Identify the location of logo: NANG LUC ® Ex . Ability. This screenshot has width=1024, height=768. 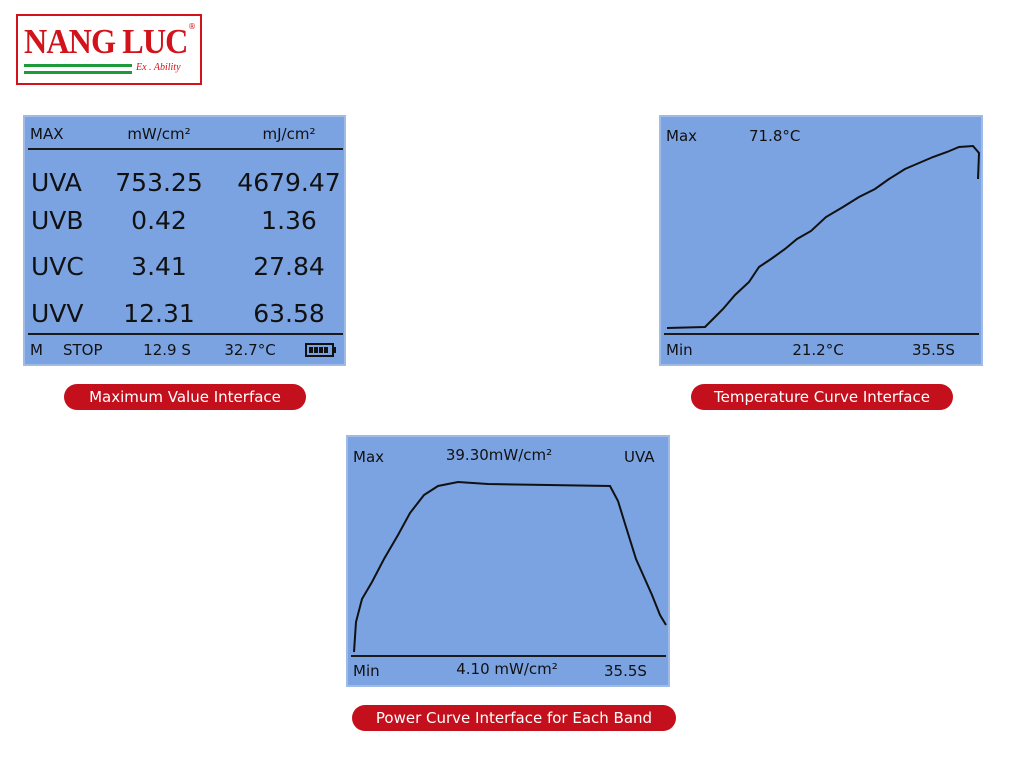
(109, 49).